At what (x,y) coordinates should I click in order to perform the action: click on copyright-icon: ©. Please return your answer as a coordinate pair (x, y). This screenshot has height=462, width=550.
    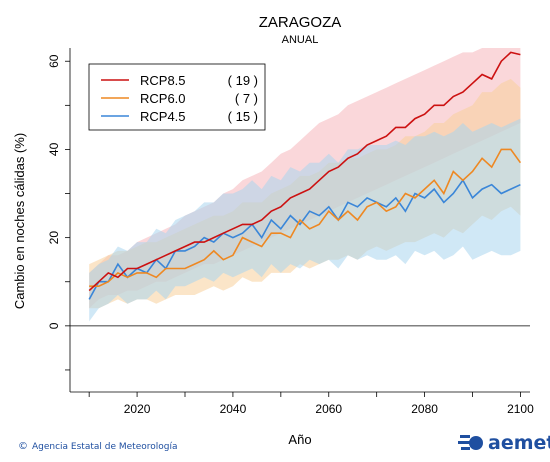
    Looking at the image, I should click on (23, 446).